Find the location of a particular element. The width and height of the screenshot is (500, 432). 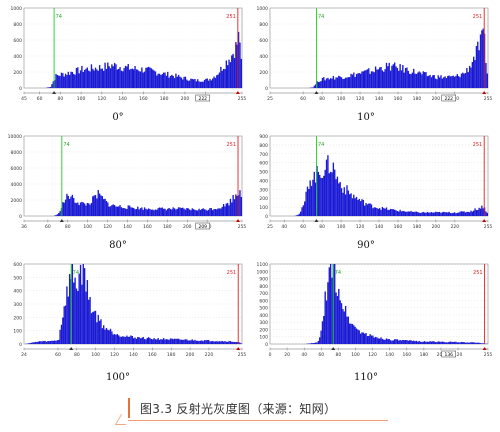

y-tick-label: 400 is located at coordinates (263, 57).